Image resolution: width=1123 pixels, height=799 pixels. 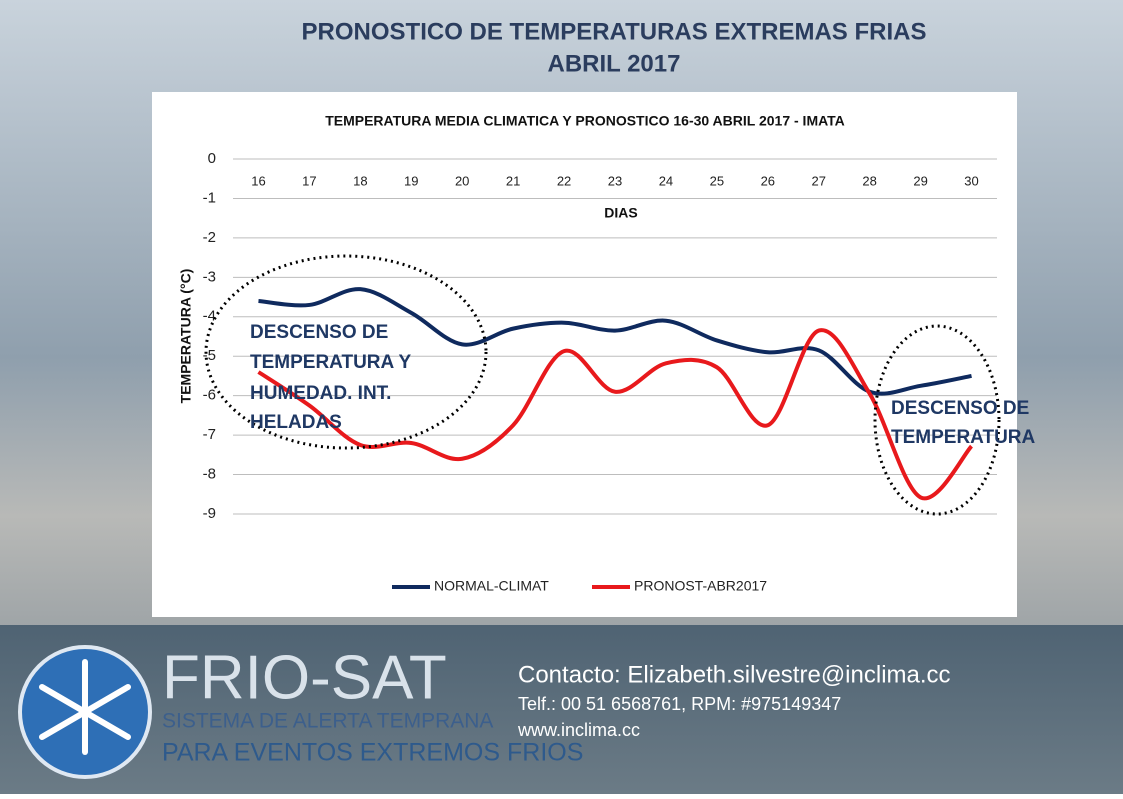 What do you see at coordinates (209, 513) in the screenshot?
I see `y-tick-label: -9` at bounding box center [209, 513].